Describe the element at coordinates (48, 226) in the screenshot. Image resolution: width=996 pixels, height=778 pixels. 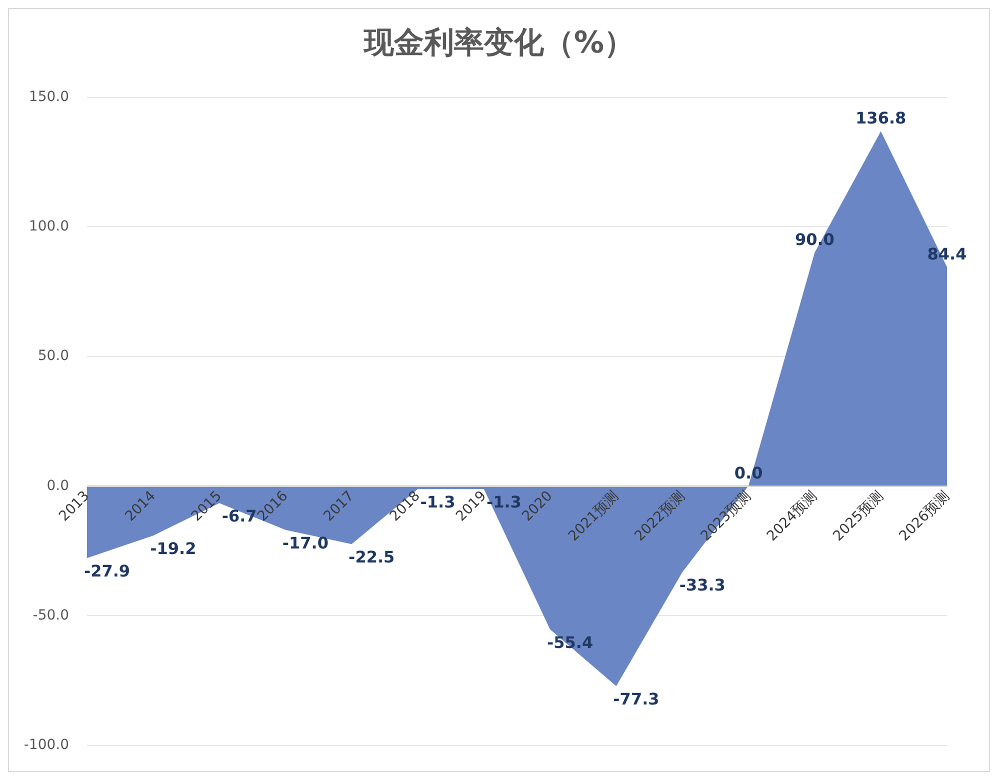
I see `y-tick-label: 100.0` at that location.